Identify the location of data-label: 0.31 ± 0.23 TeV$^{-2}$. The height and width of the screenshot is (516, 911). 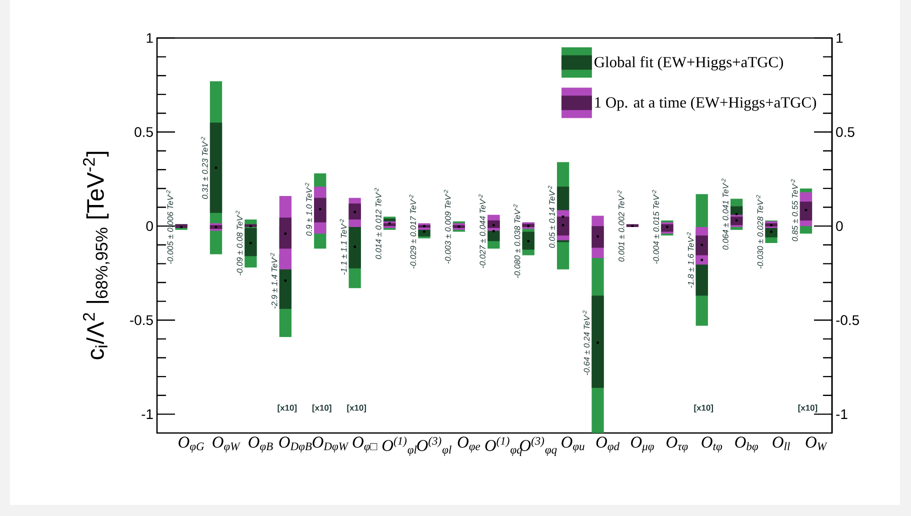
(204, 167).